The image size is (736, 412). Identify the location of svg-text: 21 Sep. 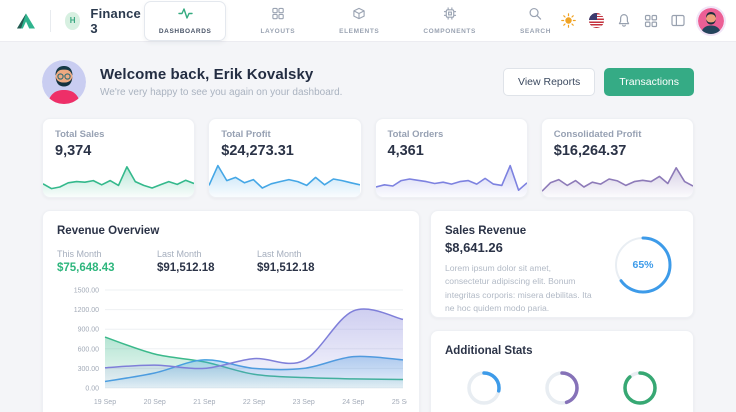
(204, 402).